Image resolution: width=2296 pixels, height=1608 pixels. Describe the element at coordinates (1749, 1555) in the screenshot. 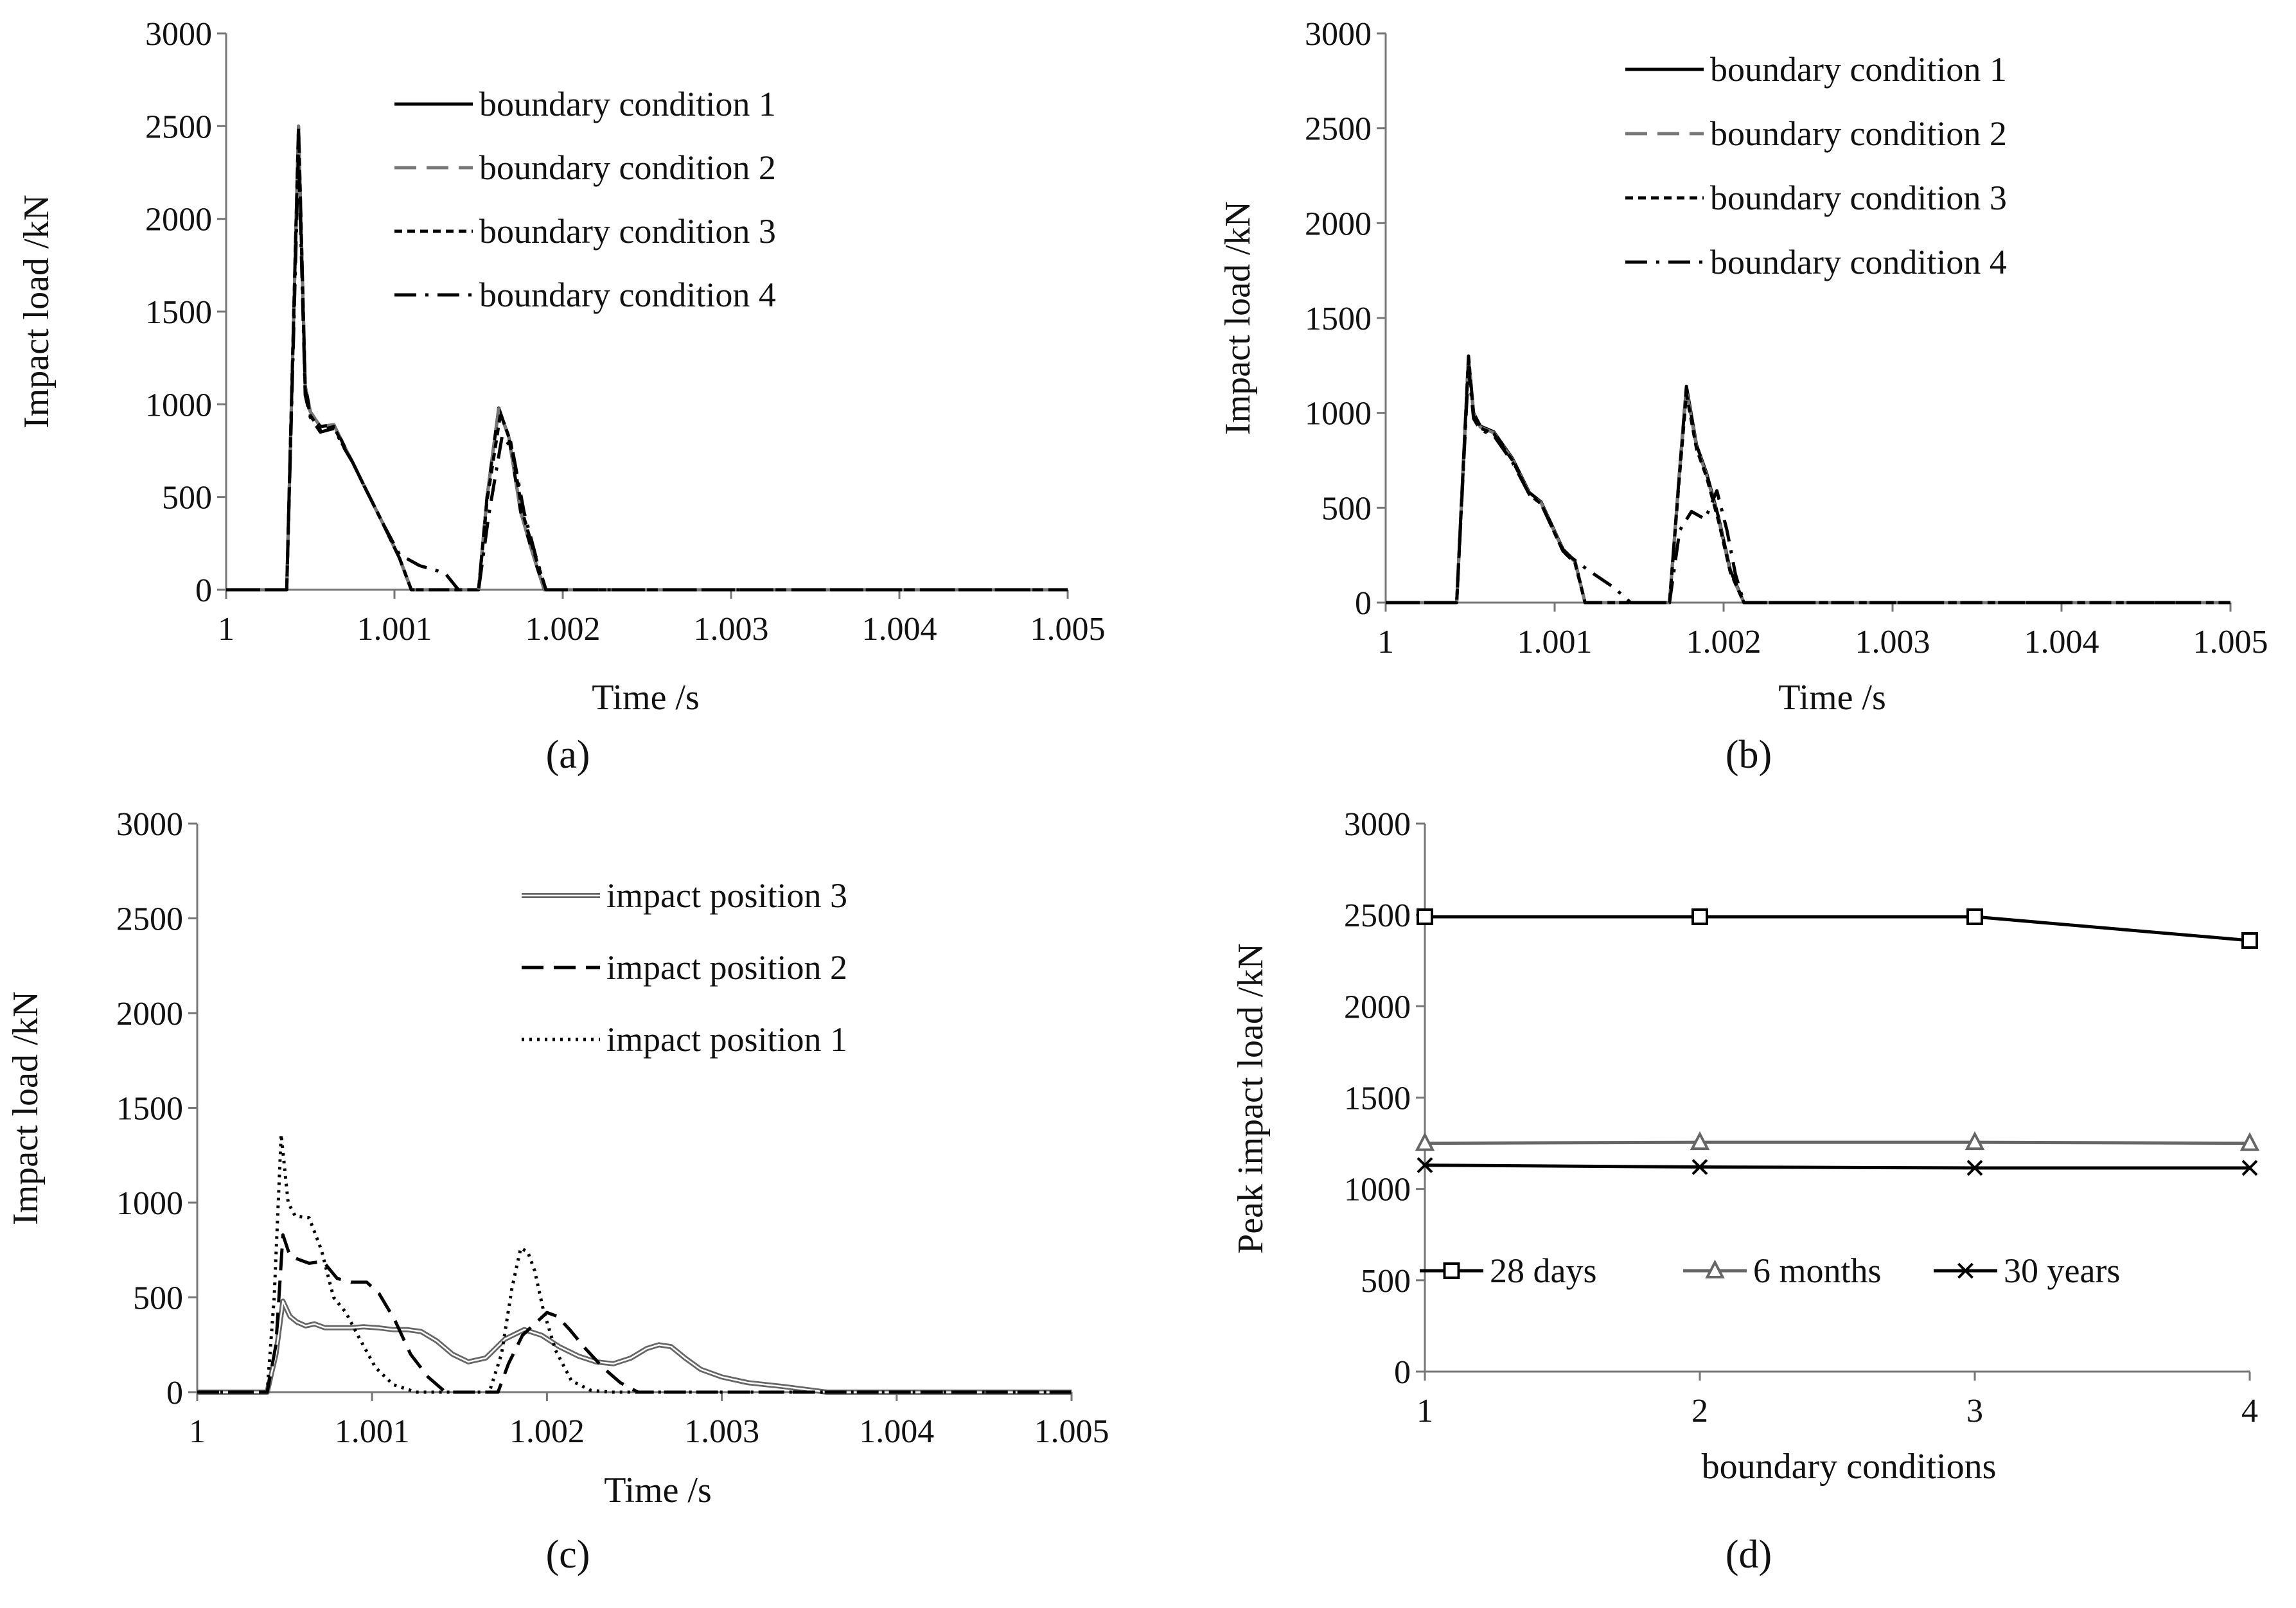

I see `panel-label: (d)` at that location.